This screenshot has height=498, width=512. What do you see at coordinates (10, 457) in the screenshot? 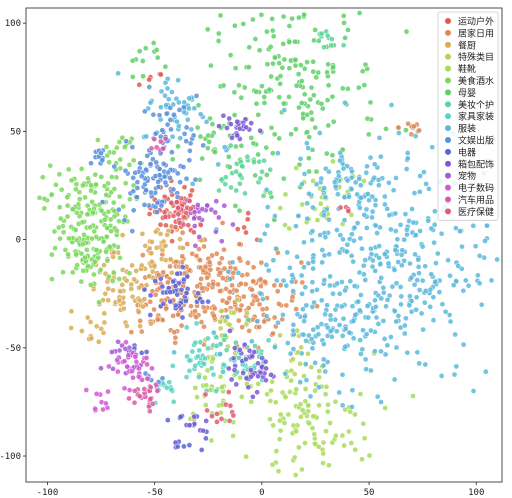
I see `y-tick-label: -100` at bounding box center [10, 457].